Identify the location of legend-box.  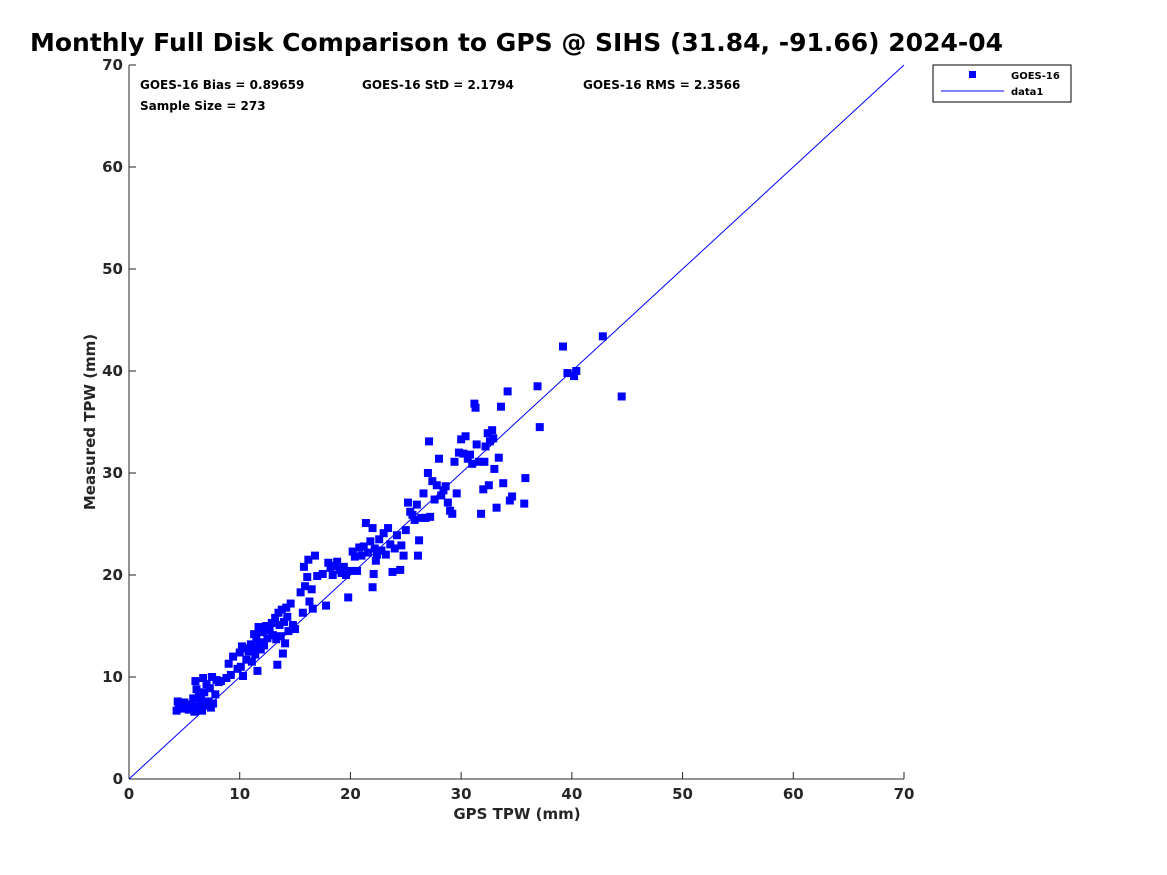
(1002, 83).